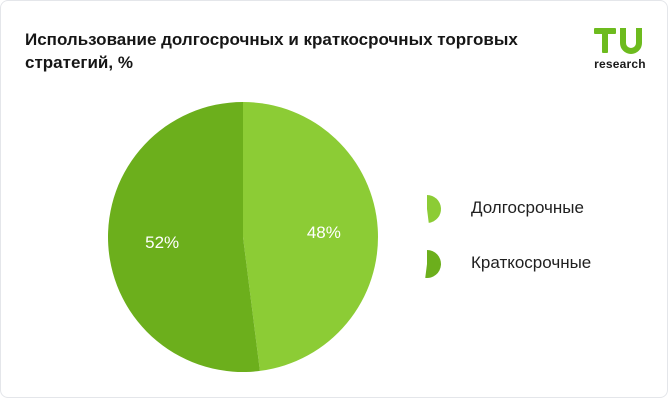 Image resolution: width=670 pixels, height=401 pixels. I want to click on logo-text: research, so click(620, 64).